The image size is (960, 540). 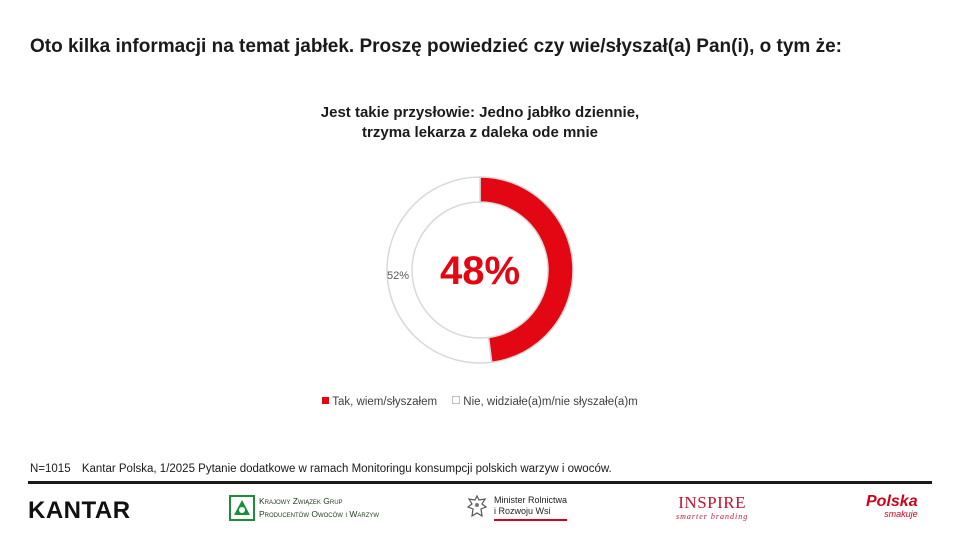 What do you see at coordinates (50, 469) in the screenshot?
I see `sample-size: N=1015` at bounding box center [50, 469].